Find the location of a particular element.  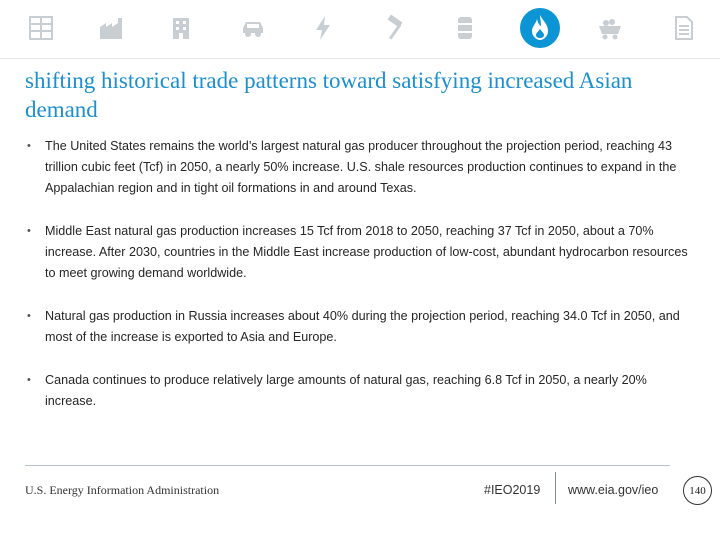

oil-barrel-icon is located at coordinates (465, 28).